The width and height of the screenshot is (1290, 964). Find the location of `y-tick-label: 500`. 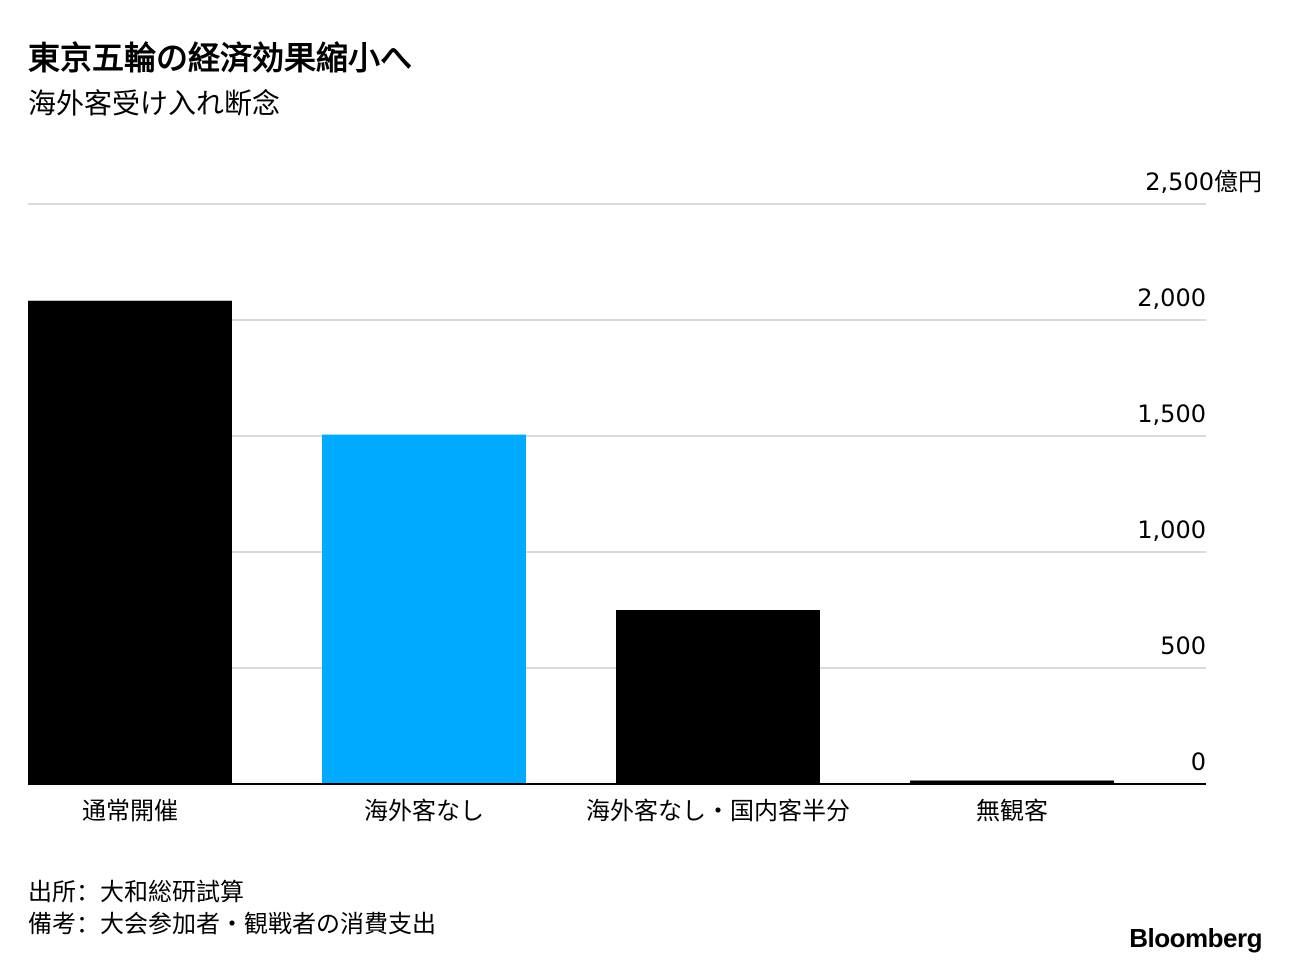

y-tick-label: 500 is located at coordinates (1183, 646).